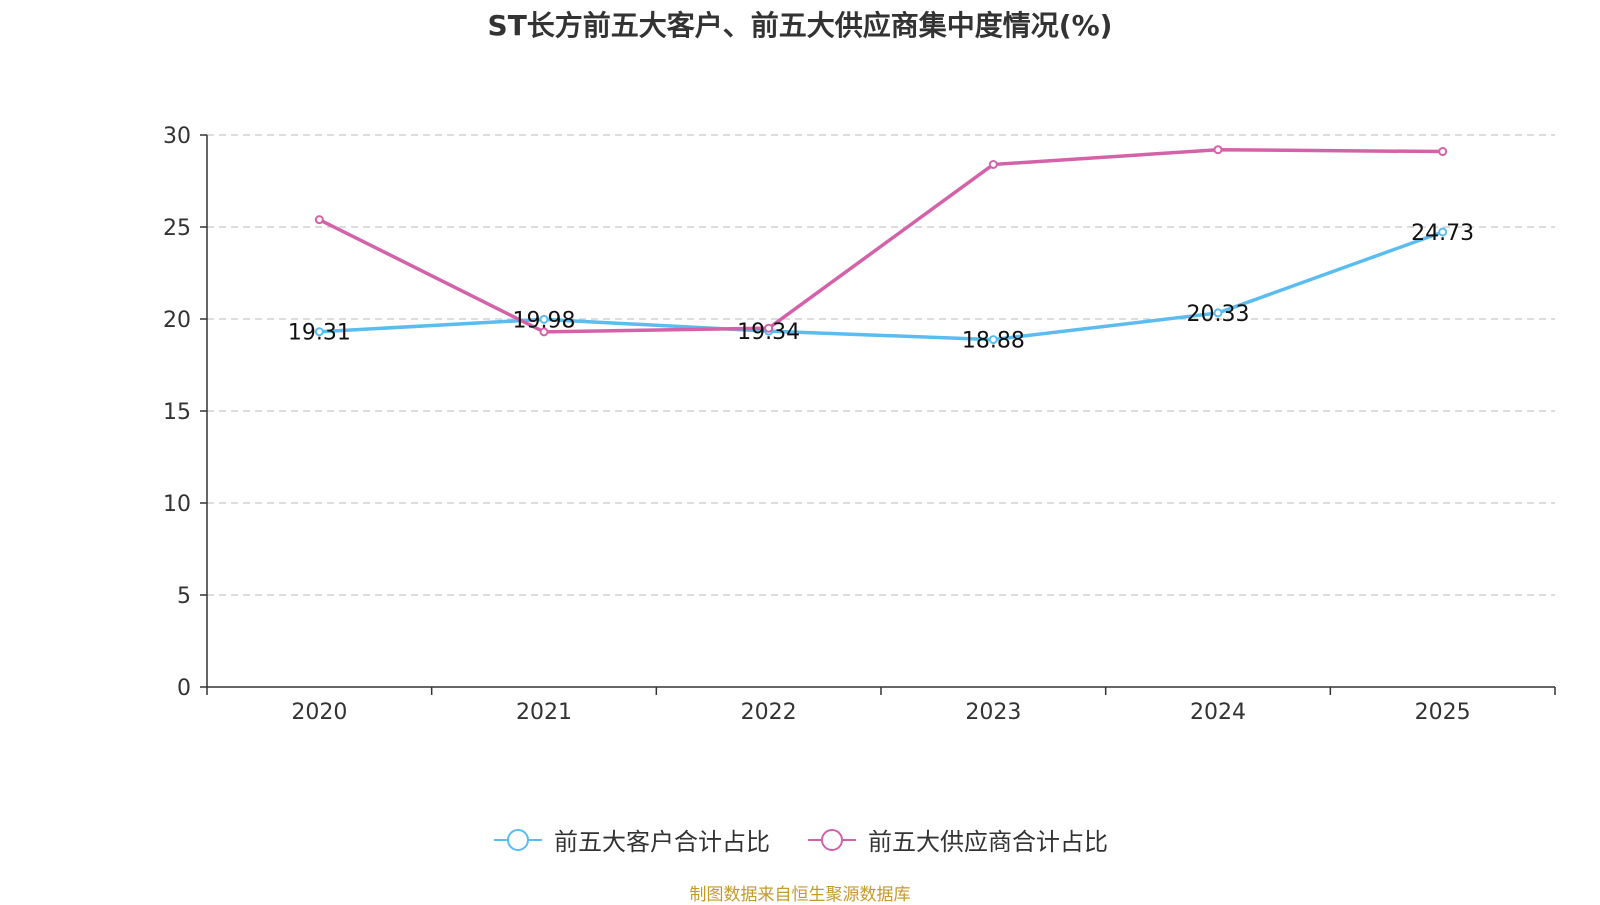 Image resolution: width=1600 pixels, height=905 pixels. Describe the element at coordinates (544, 332) in the screenshot. I see `series-1-point-2021` at that location.